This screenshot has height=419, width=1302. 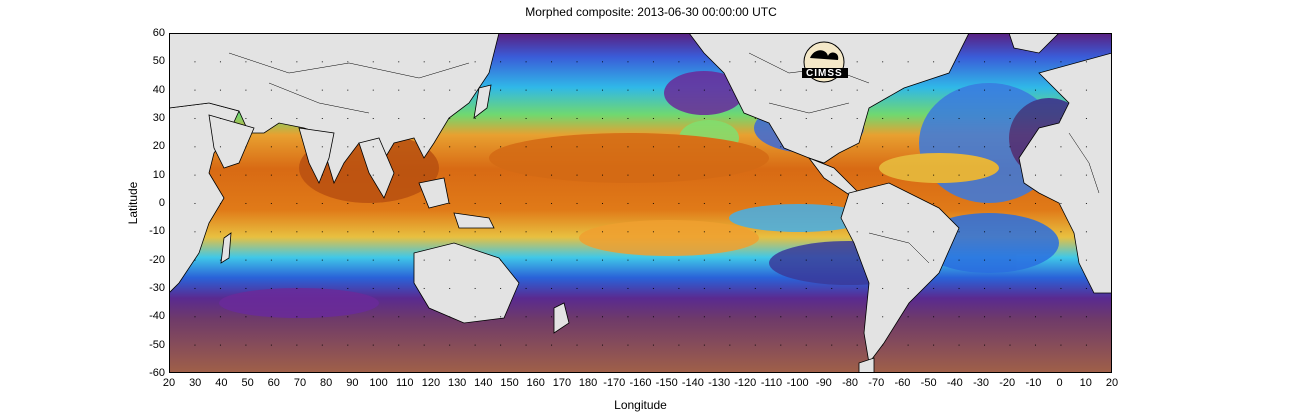 What do you see at coordinates (666, 383) in the screenshot?
I see `x-tick-label: -150` at bounding box center [666, 383].